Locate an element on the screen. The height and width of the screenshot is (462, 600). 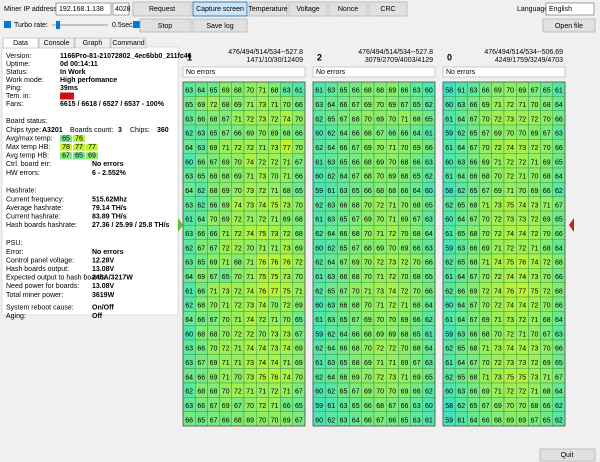
stop-button is located at coordinates (165, 25).